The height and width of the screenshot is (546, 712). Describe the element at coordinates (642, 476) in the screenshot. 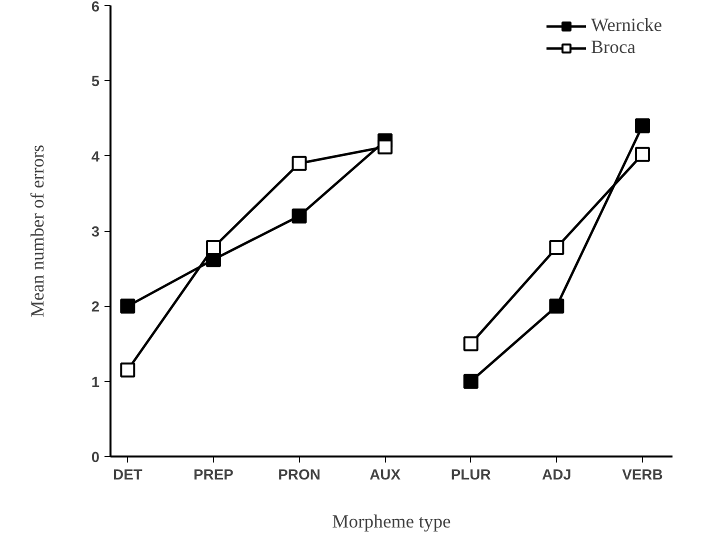

I see `x-tick-label: VERB` at that location.